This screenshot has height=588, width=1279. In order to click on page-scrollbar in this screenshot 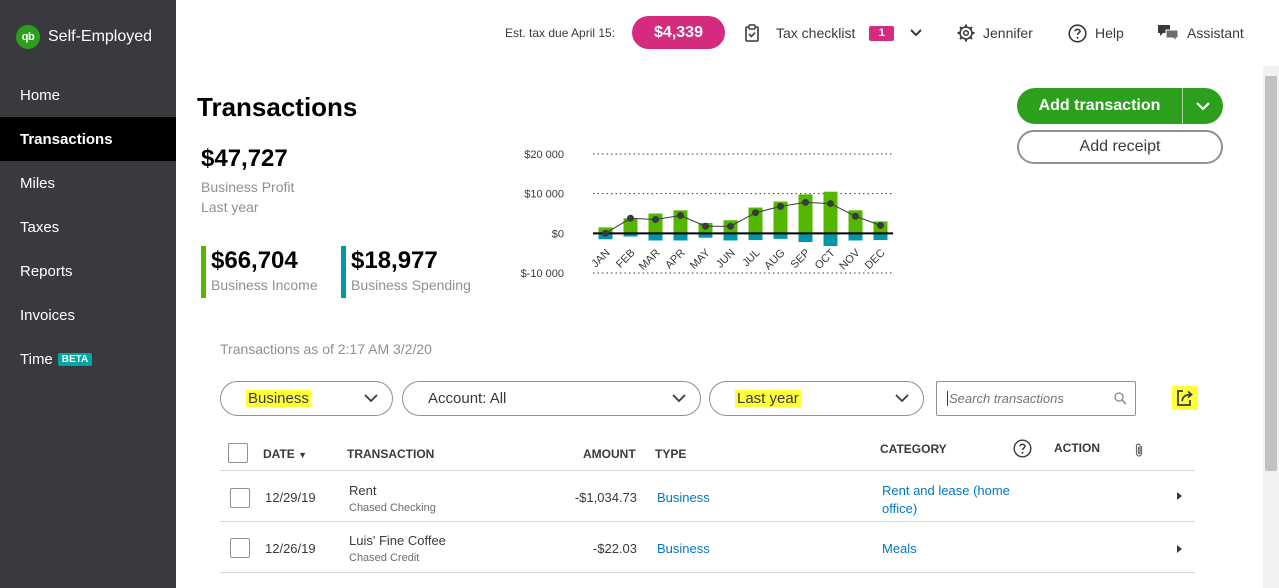, I will do `click(1271, 327)`.